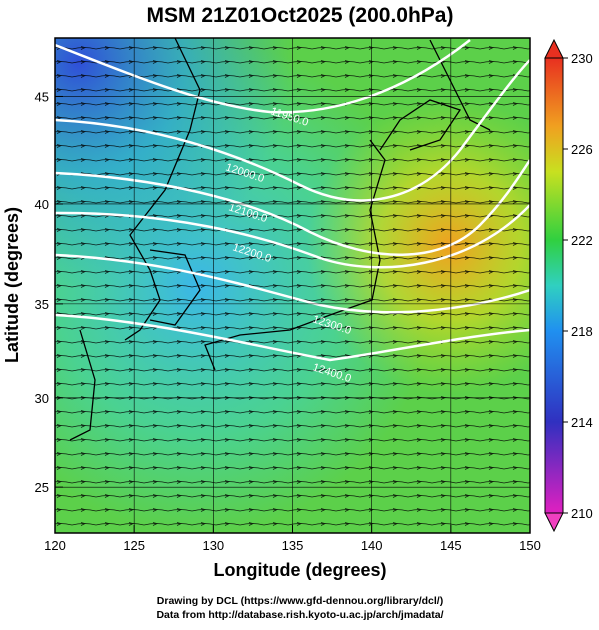 The width and height of the screenshot is (599, 630). I want to click on colorbar-tick-label: 214, so click(582, 422).